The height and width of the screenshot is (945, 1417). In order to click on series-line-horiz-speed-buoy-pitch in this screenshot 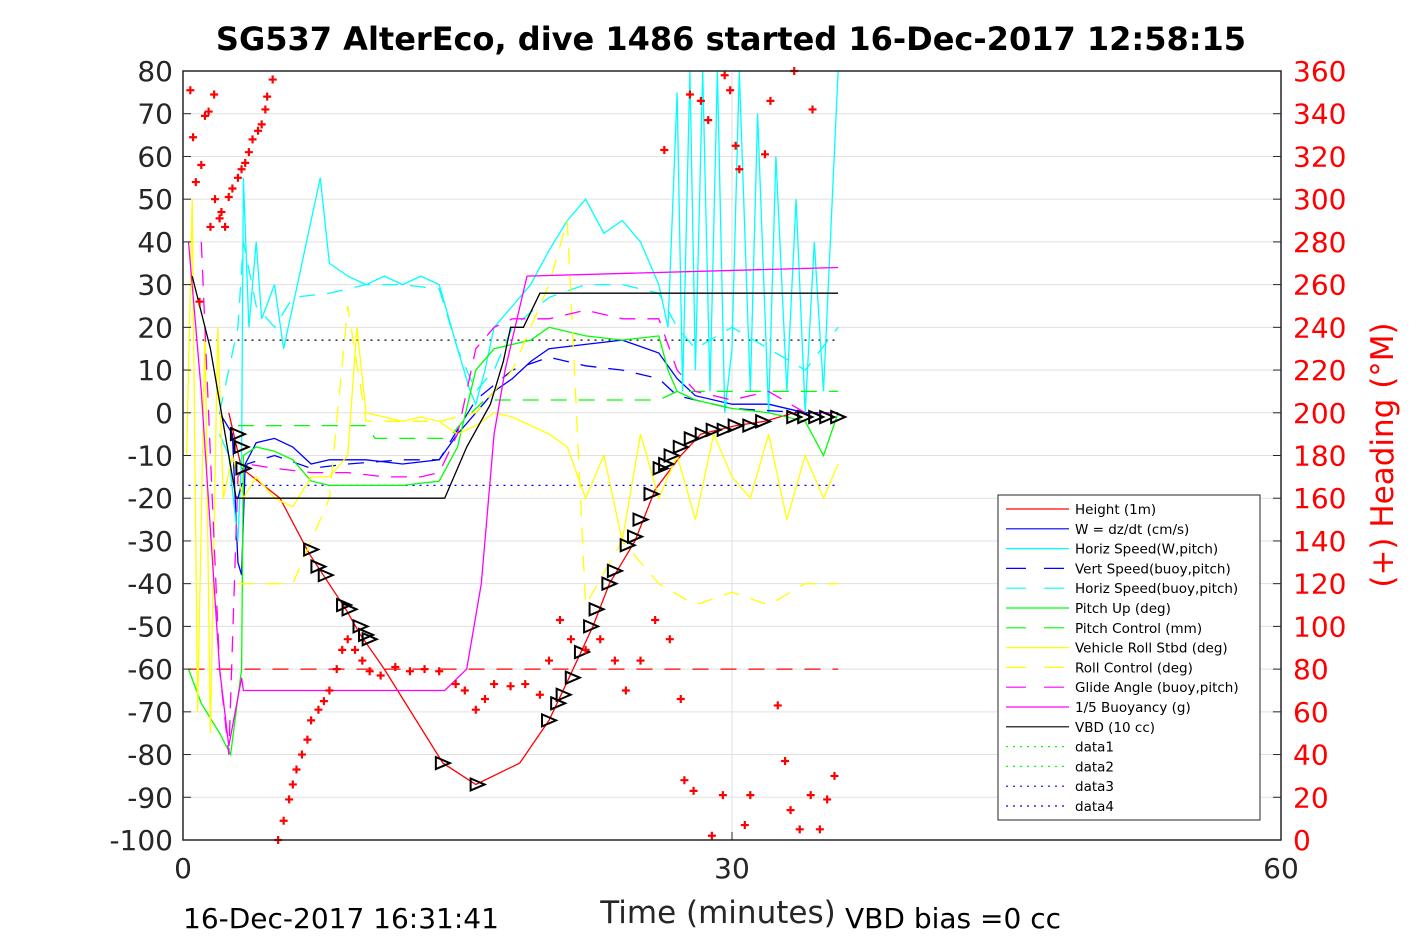, I will do `click(528, 327)`.